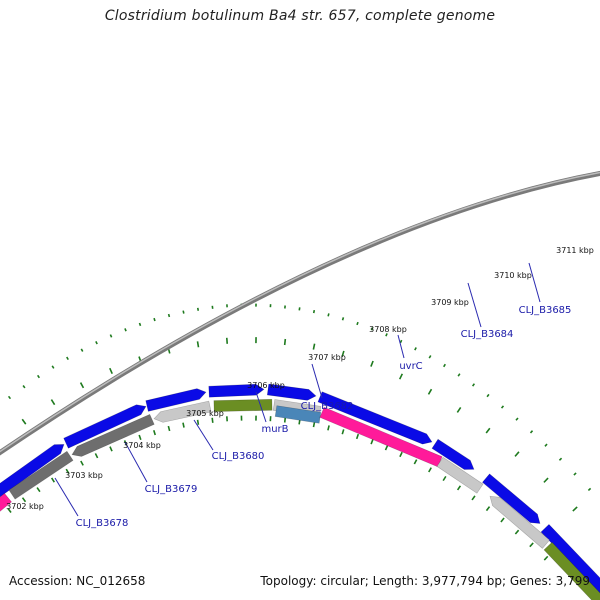  What do you see at coordinates (238, 456) in the screenshot?
I see `gene-label: CLJ_B3680` at bounding box center [238, 456].